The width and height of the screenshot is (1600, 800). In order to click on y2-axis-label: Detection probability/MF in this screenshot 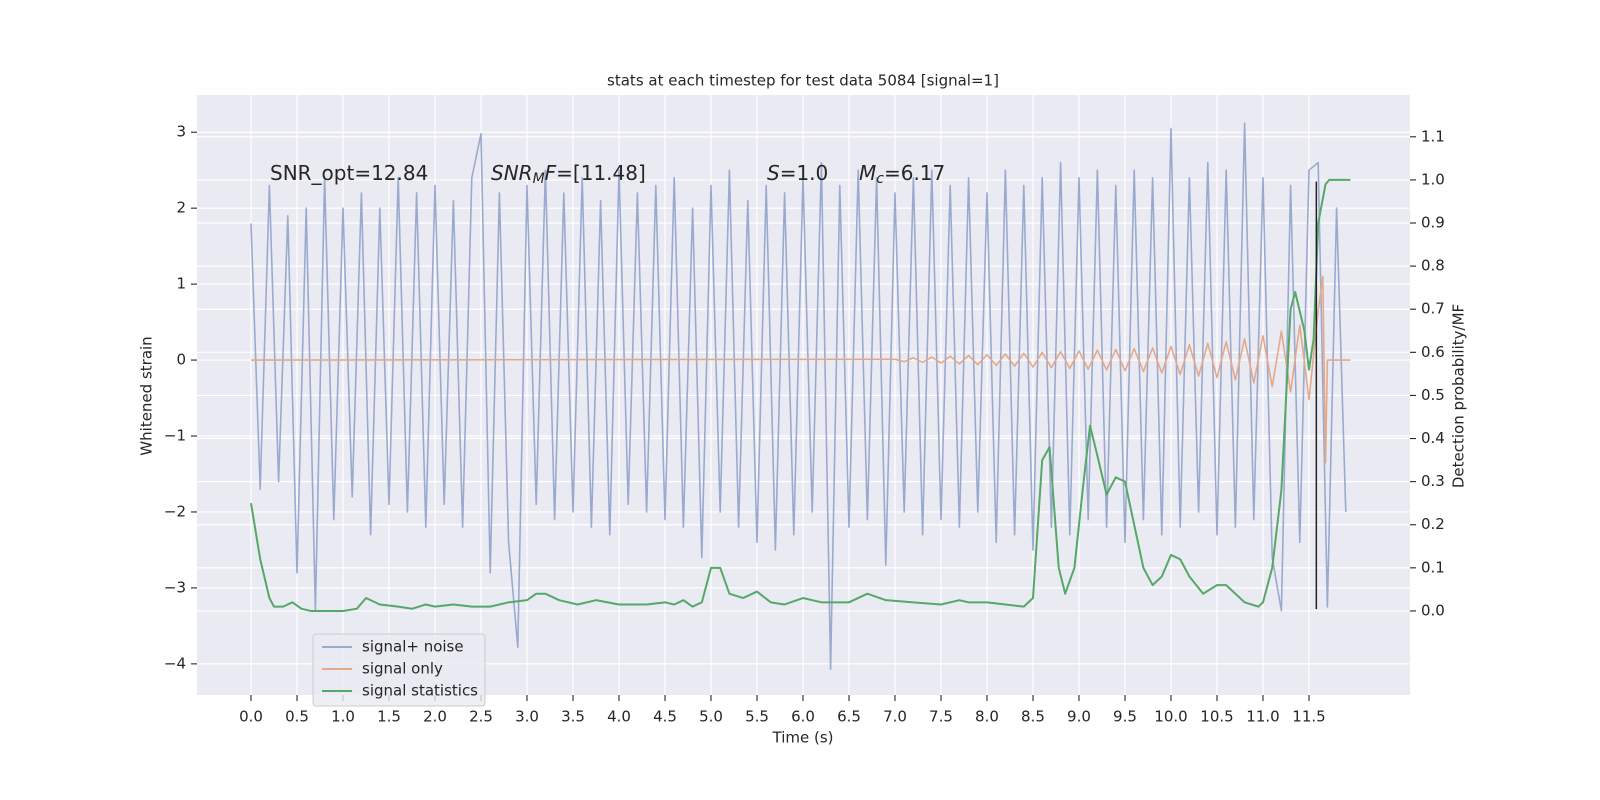, I will do `click(1459, 396)`.